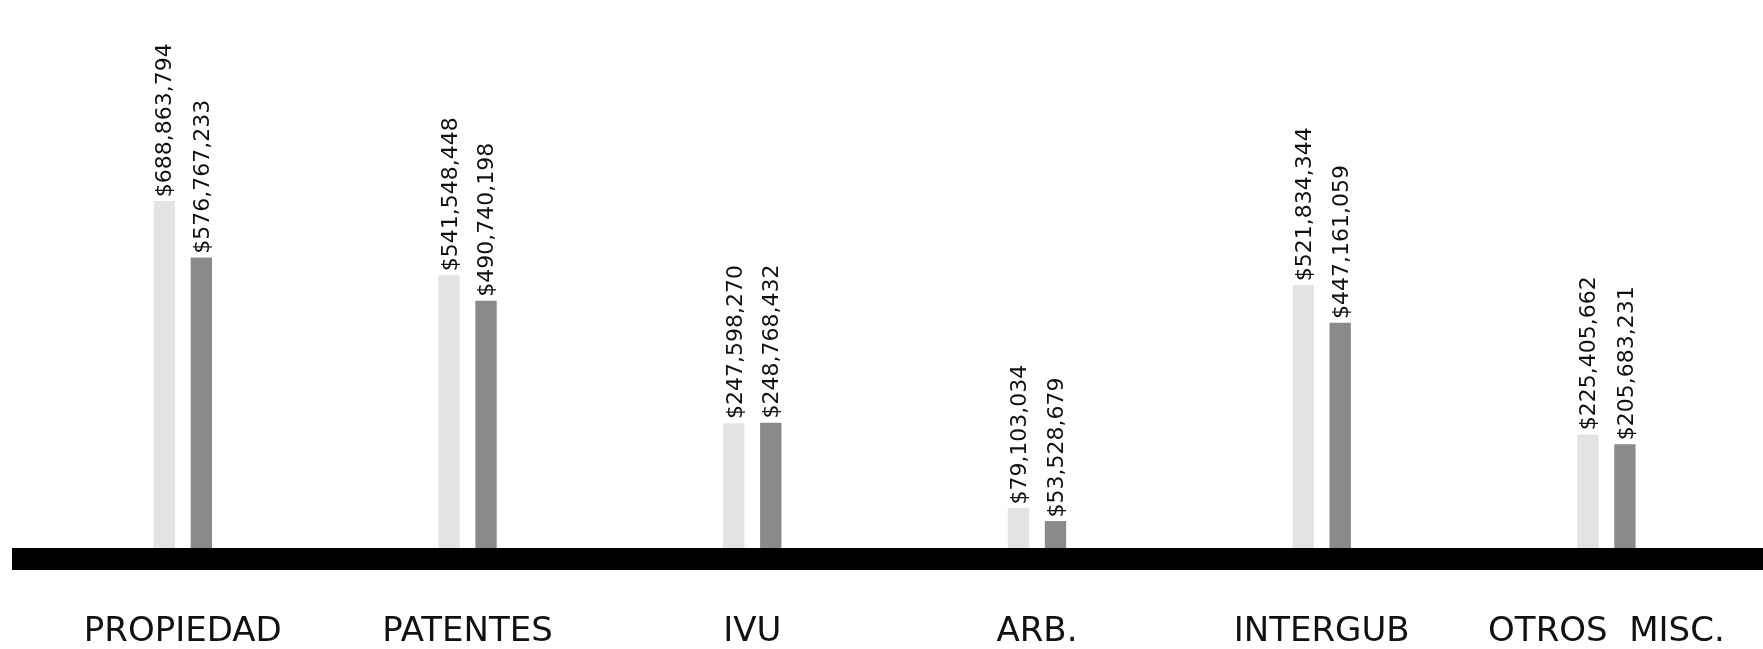 The image size is (1763, 649). Describe the element at coordinates (771, 341) in the screenshot. I see `data-label: $248,768,432` at that location.